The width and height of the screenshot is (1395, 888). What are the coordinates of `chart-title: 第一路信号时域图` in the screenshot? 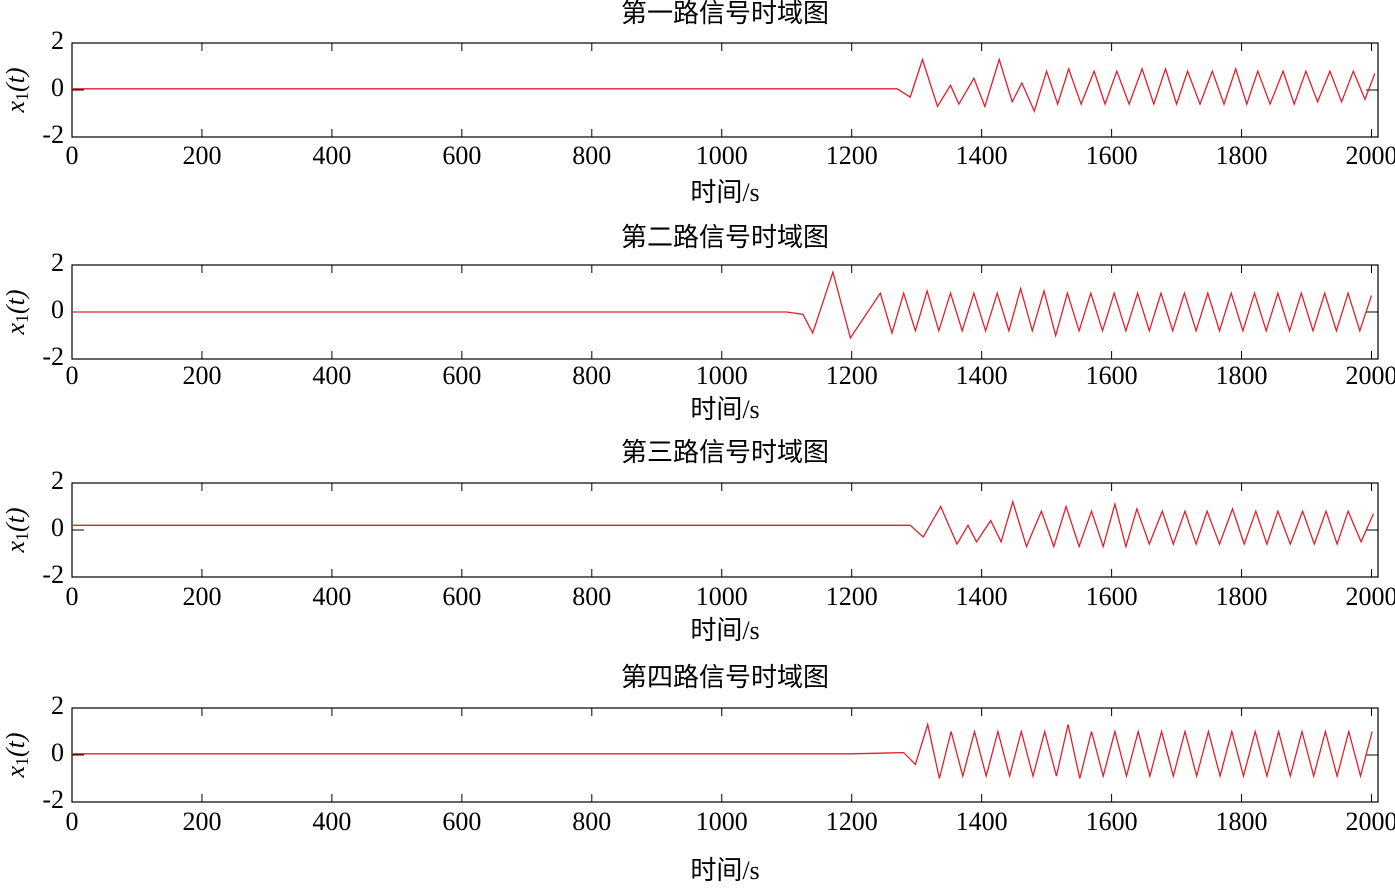 It's located at (725, 14).